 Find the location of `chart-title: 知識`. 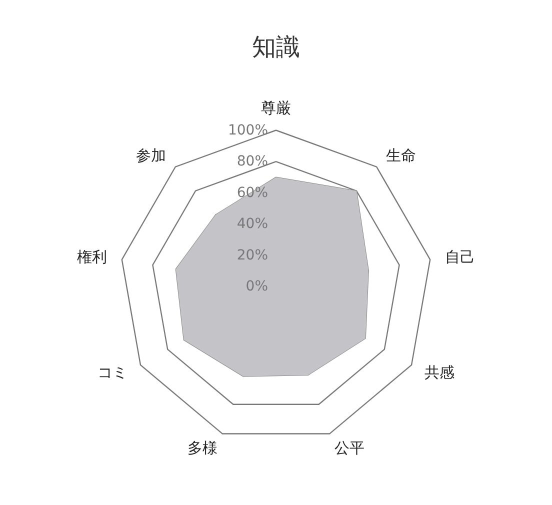

chart-title: 知識 is located at coordinates (276, 47).